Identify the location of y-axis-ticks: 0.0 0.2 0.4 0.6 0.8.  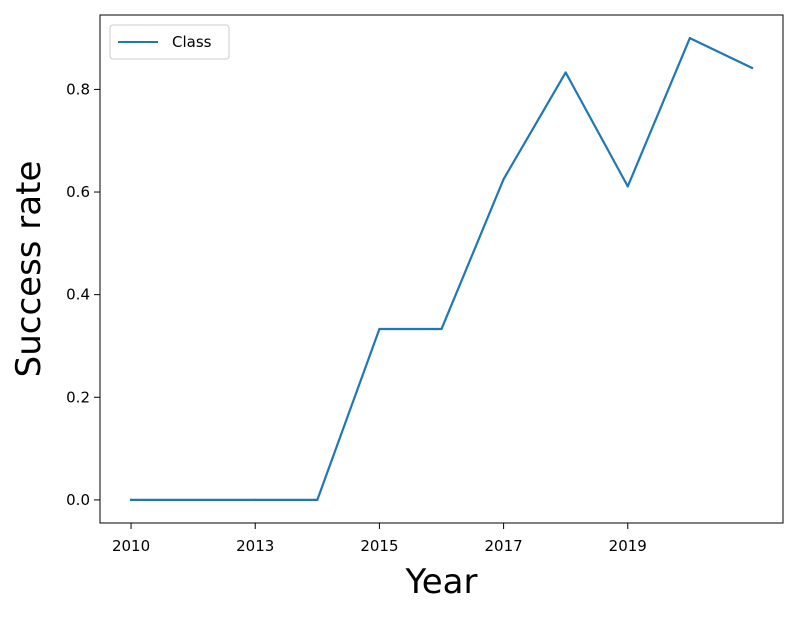
(83, 294).